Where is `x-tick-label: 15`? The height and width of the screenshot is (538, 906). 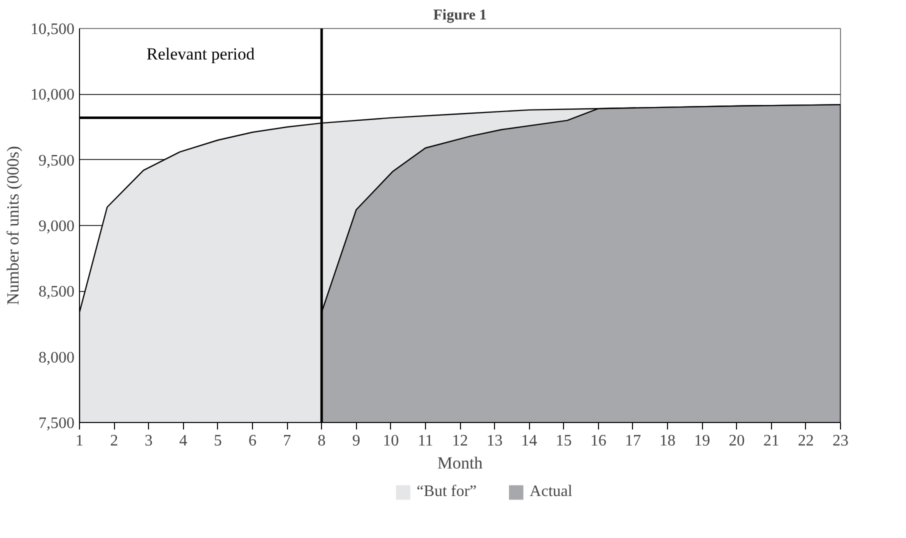 x-tick-label: 15 is located at coordinates (564, 441).